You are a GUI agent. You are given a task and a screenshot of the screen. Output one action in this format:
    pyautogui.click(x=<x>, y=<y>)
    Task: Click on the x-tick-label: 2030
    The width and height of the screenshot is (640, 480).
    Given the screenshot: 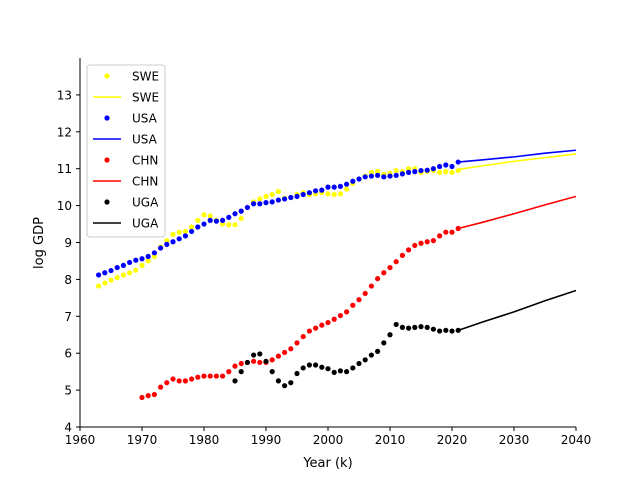 What is the action you would take?
    pyautogui.click(x=514, y=440)
    